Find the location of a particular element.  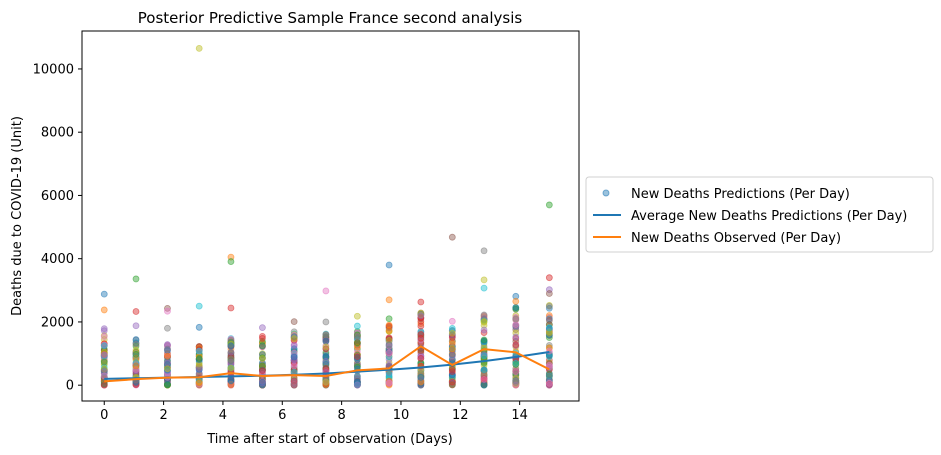

y-tick-label: 2000 is located at coordinates (57, 322).